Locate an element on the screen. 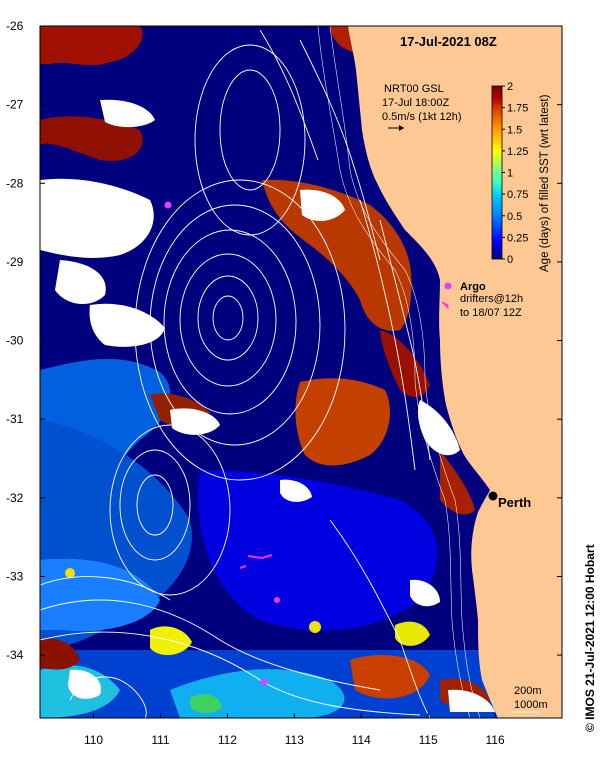  colorbar-tick-label: 0 is located at coordinates (510, 260).